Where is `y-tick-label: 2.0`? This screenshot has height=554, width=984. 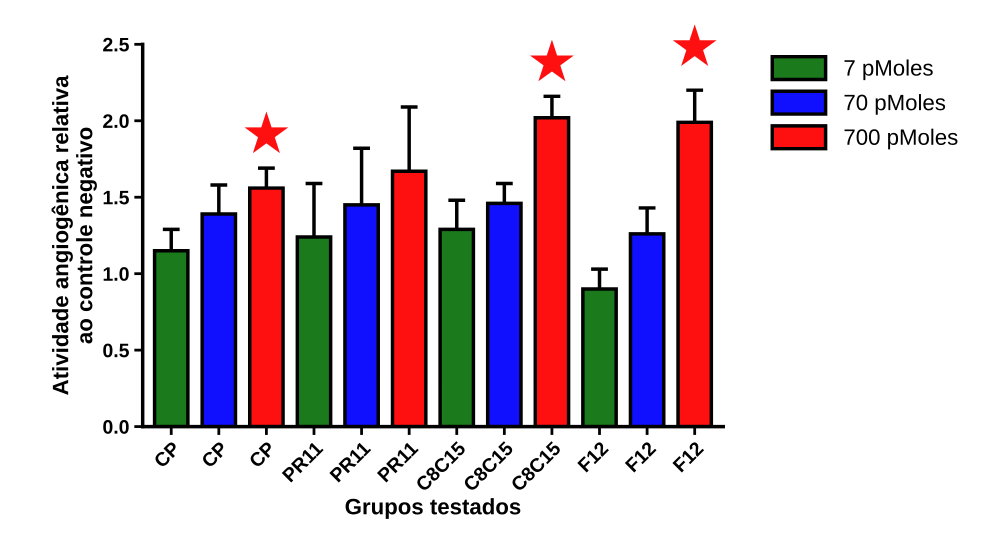
y-tick-label: 2.0 is located at coordinates (116, 121).